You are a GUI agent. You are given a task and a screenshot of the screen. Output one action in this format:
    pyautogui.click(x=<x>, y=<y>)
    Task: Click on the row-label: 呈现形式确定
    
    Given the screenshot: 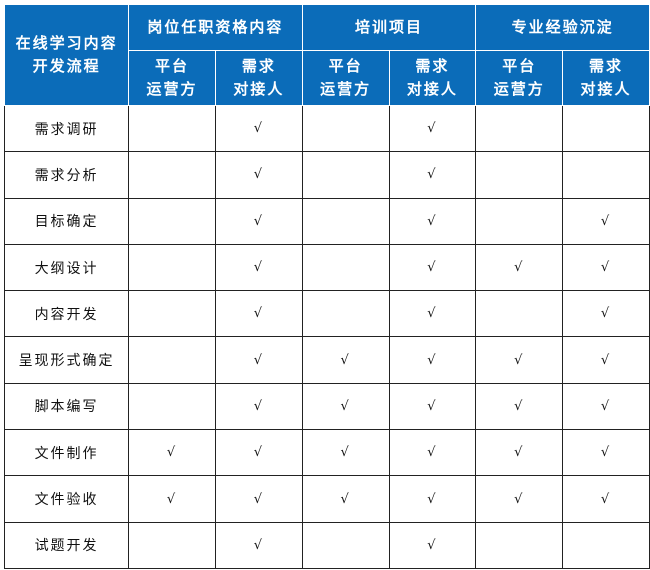 What is the action you would take?
    pyautogui.click(x=66, y=360)
    